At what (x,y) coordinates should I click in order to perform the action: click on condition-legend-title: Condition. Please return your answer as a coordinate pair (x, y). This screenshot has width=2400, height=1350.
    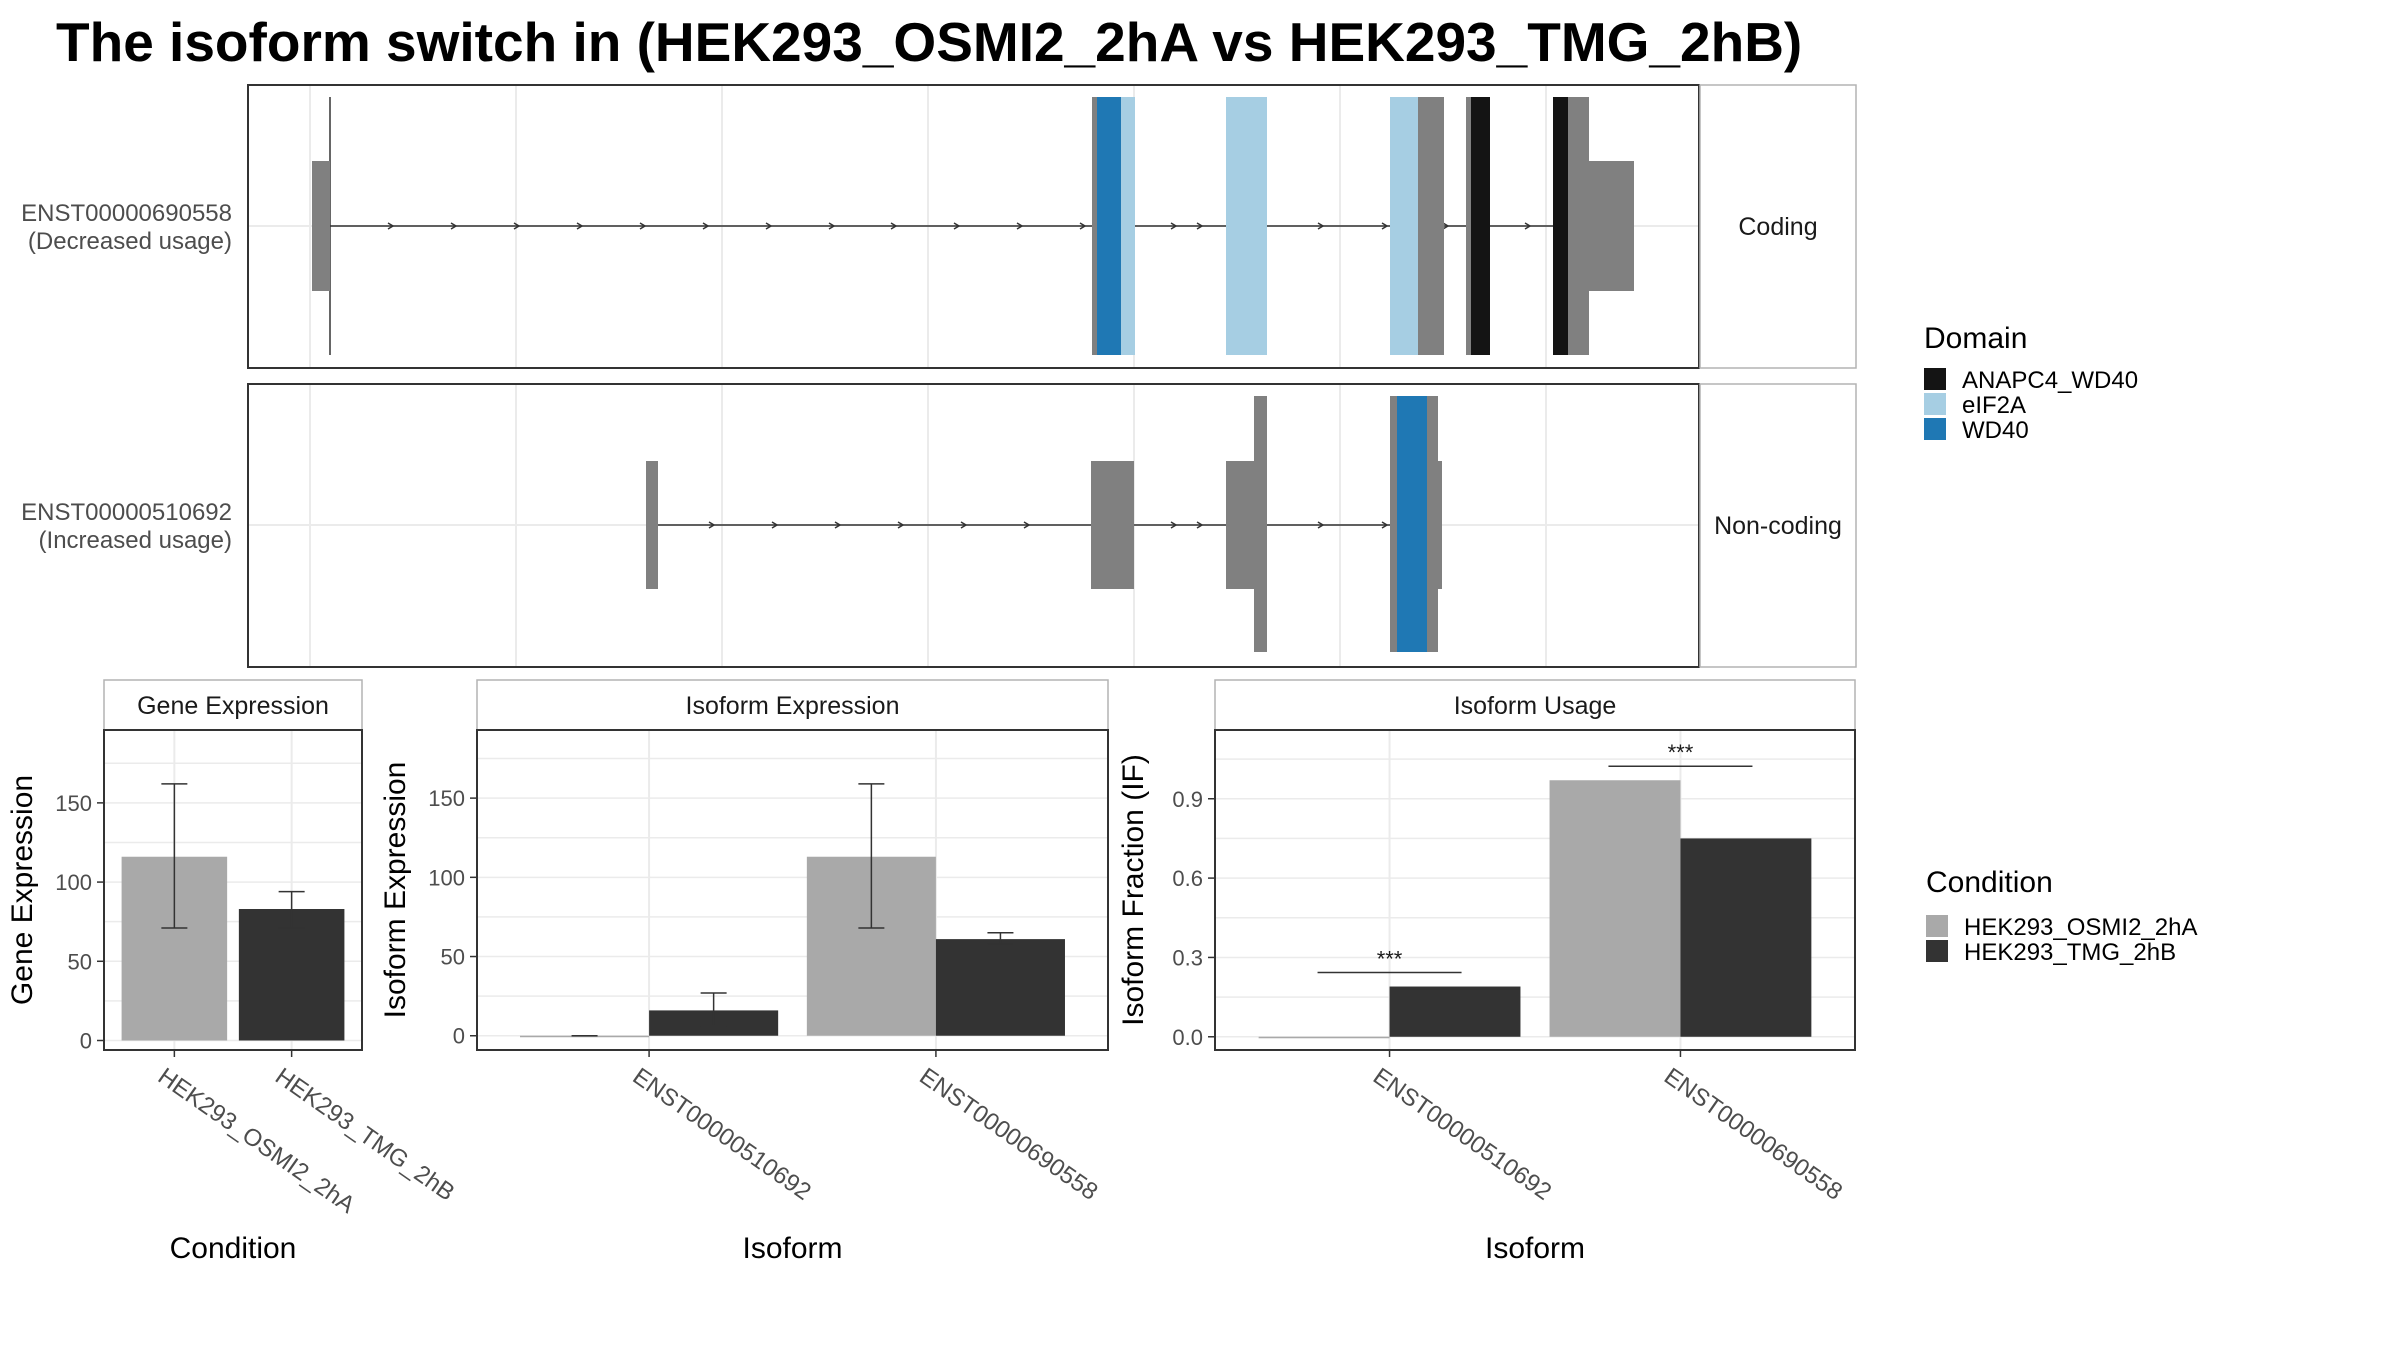
    Looking at the image, I should click on (1989, 882).